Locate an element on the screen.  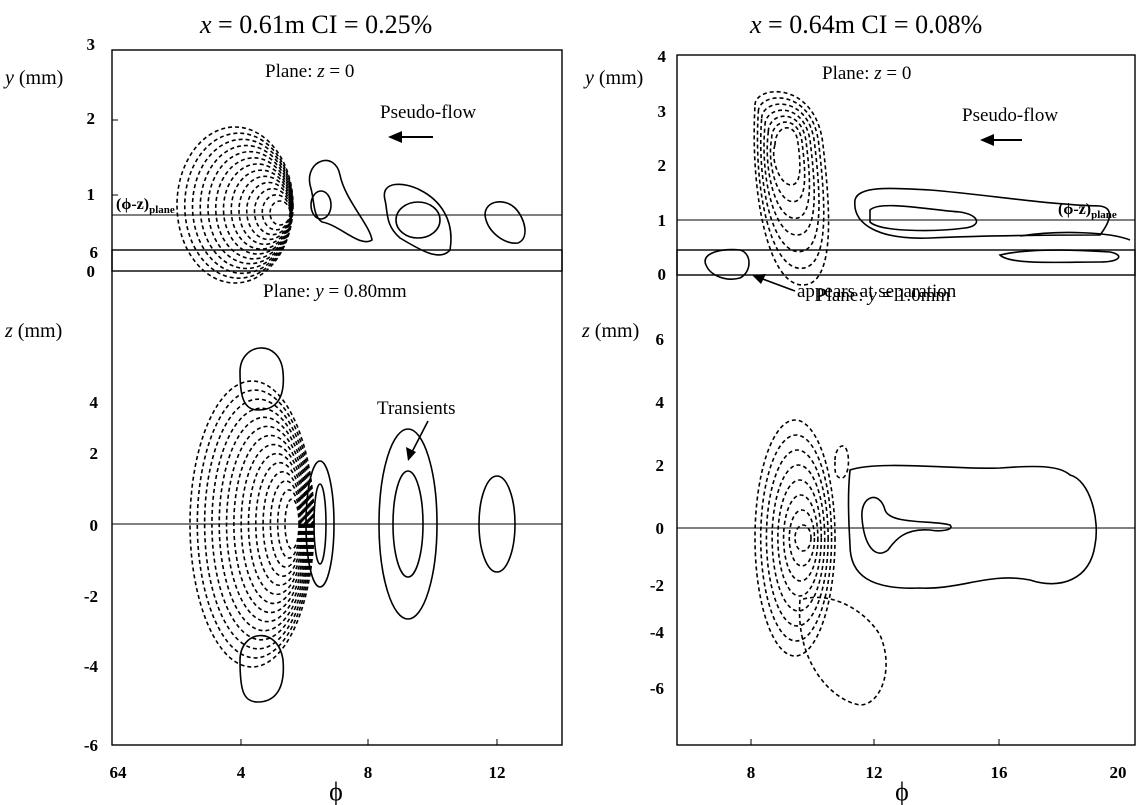
title-right: x = 0.64m CI = 0.08% is located at coordinates (865, 24).